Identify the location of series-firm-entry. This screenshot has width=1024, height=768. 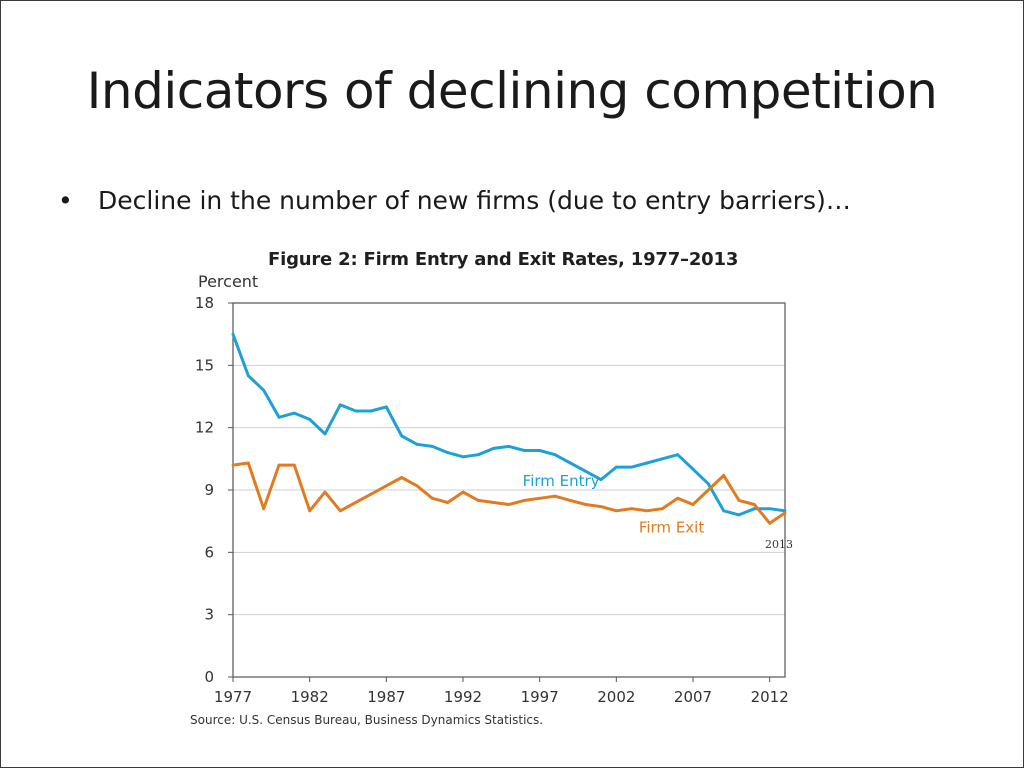
(509, 424).